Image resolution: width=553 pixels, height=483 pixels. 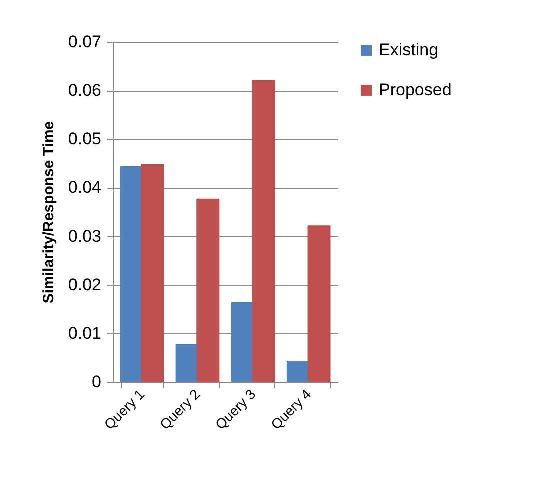 I want to click on y-tick-label: 0.01, so click(x=85, y=333).